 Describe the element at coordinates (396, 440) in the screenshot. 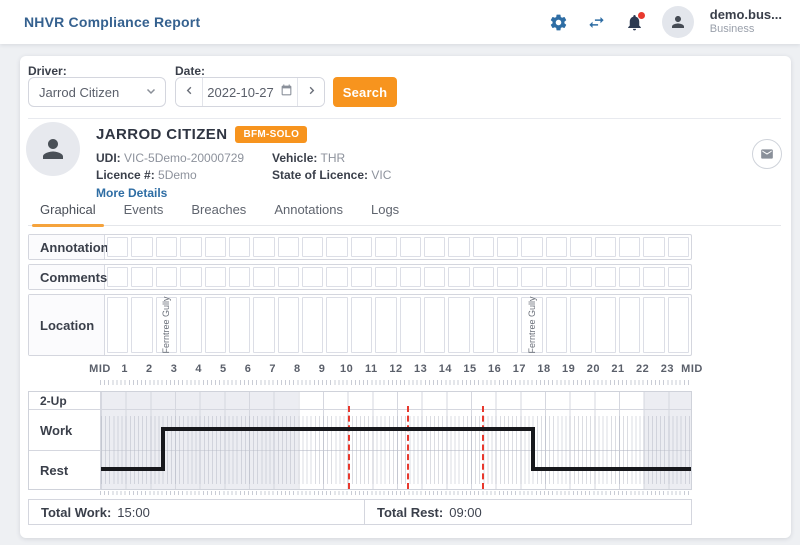

I see `hour-gridlines` at that location.